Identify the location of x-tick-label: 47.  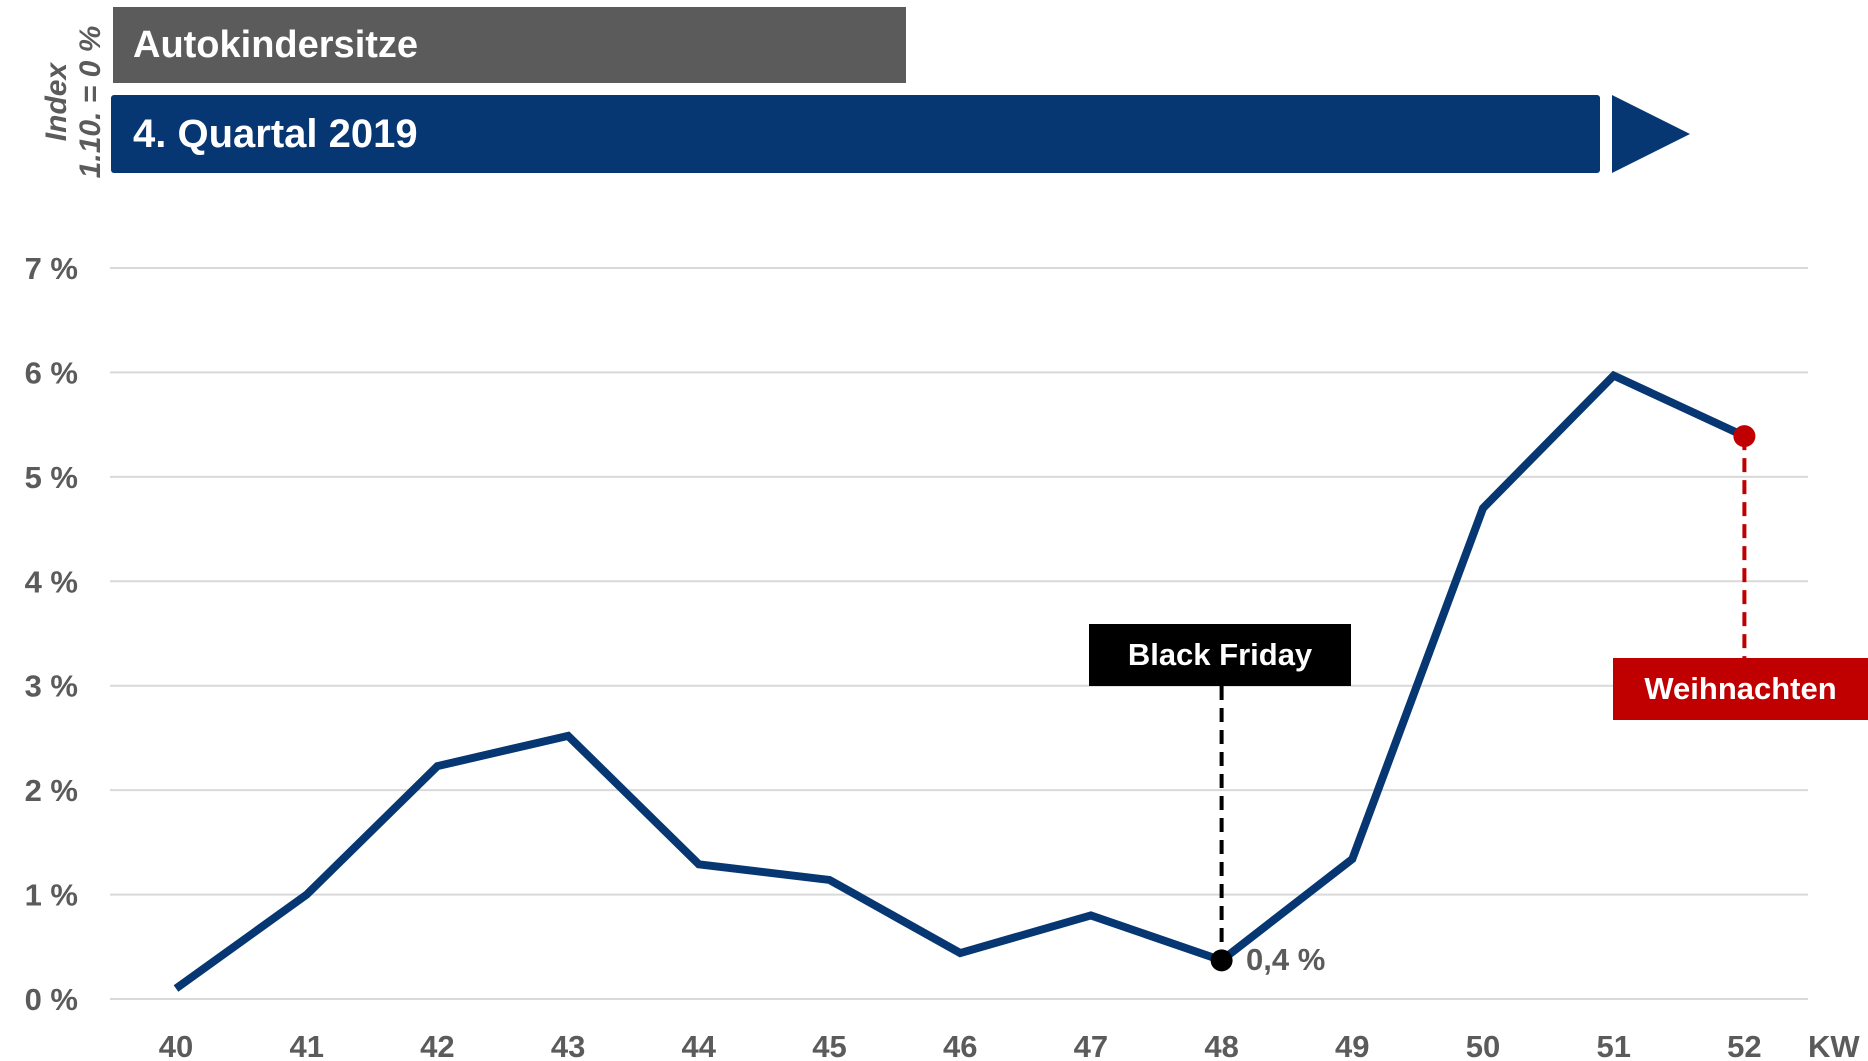
(1091, 1045).